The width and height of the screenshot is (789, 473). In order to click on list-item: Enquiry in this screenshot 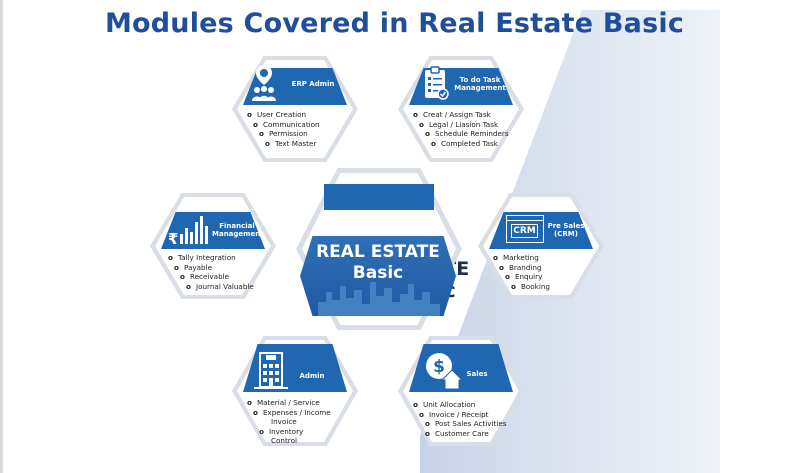, I will do `click(521, 277)`.